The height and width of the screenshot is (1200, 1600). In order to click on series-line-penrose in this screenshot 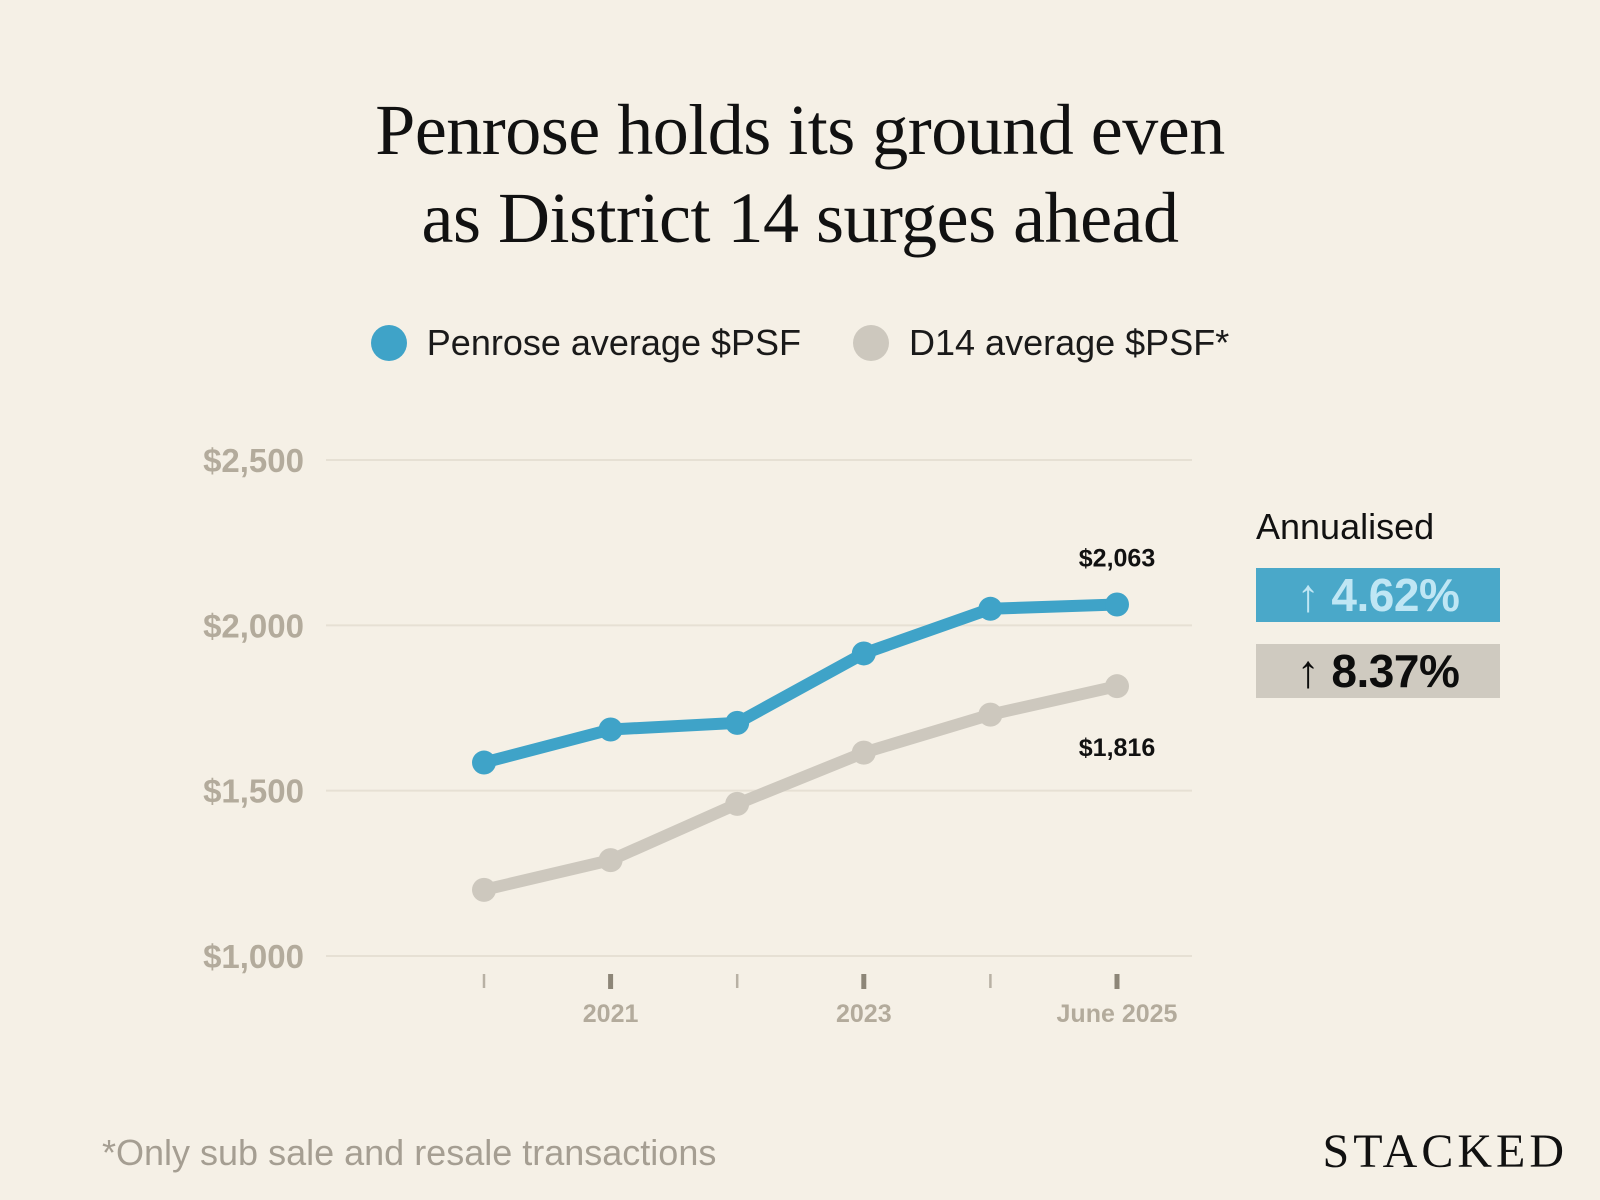, I will do `click(800, 683)`.